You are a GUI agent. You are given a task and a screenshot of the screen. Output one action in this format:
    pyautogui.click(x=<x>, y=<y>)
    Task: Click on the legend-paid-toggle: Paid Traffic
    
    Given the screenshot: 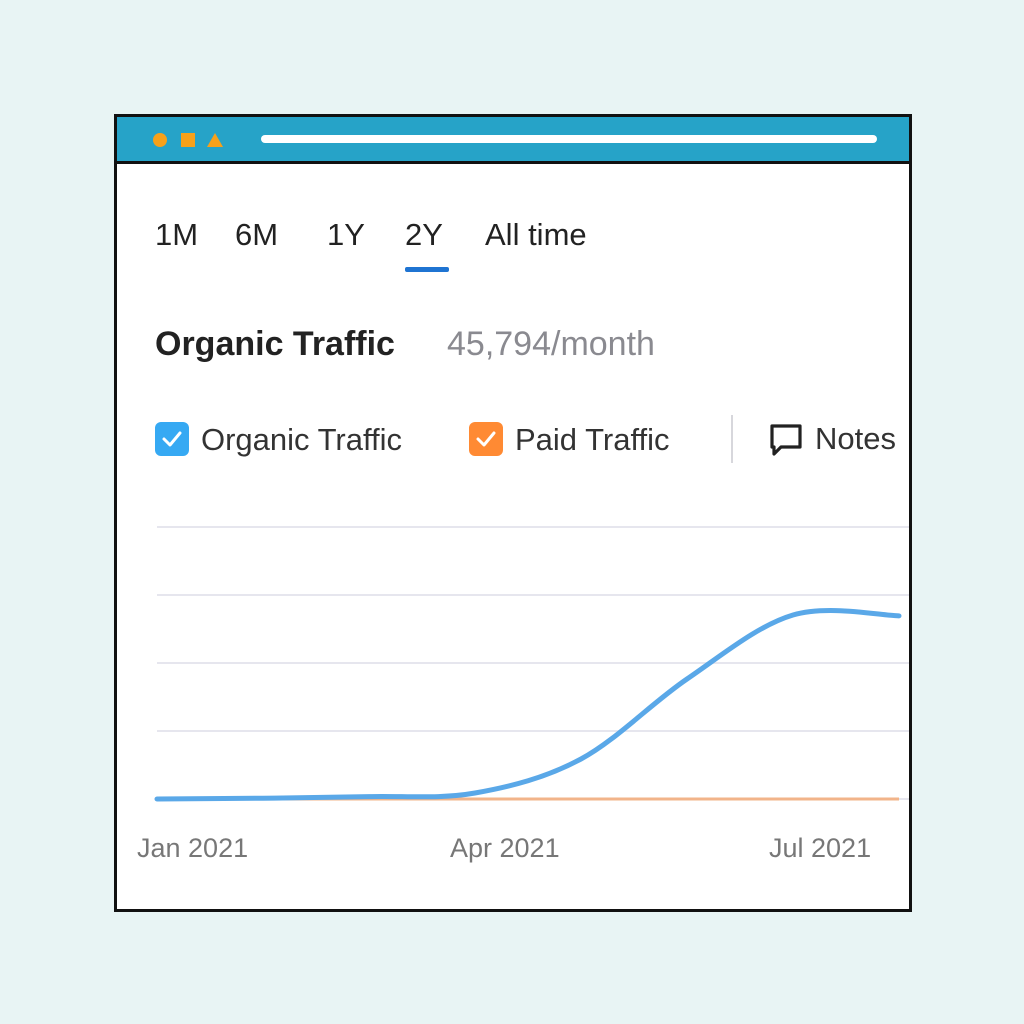 What is the action you would take?
    pyautogui.click(x=589, y=439)
    